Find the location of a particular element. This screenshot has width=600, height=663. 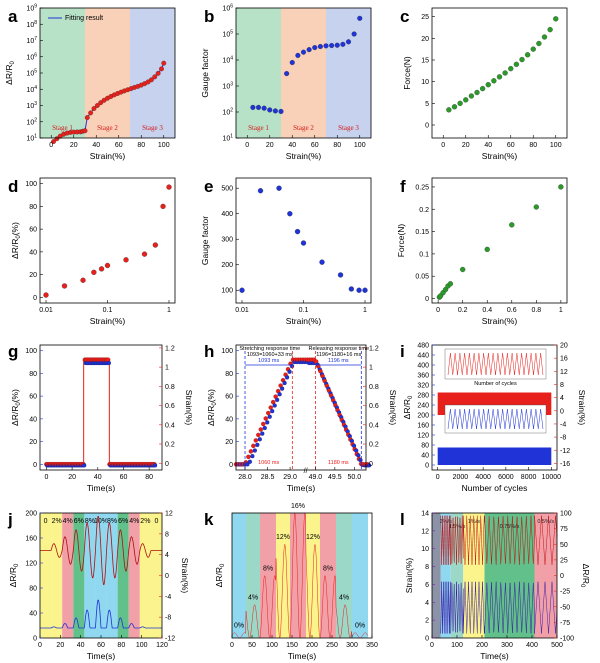

panel-f-ytick-label: 0.2 is located at coordinates (424, 210).